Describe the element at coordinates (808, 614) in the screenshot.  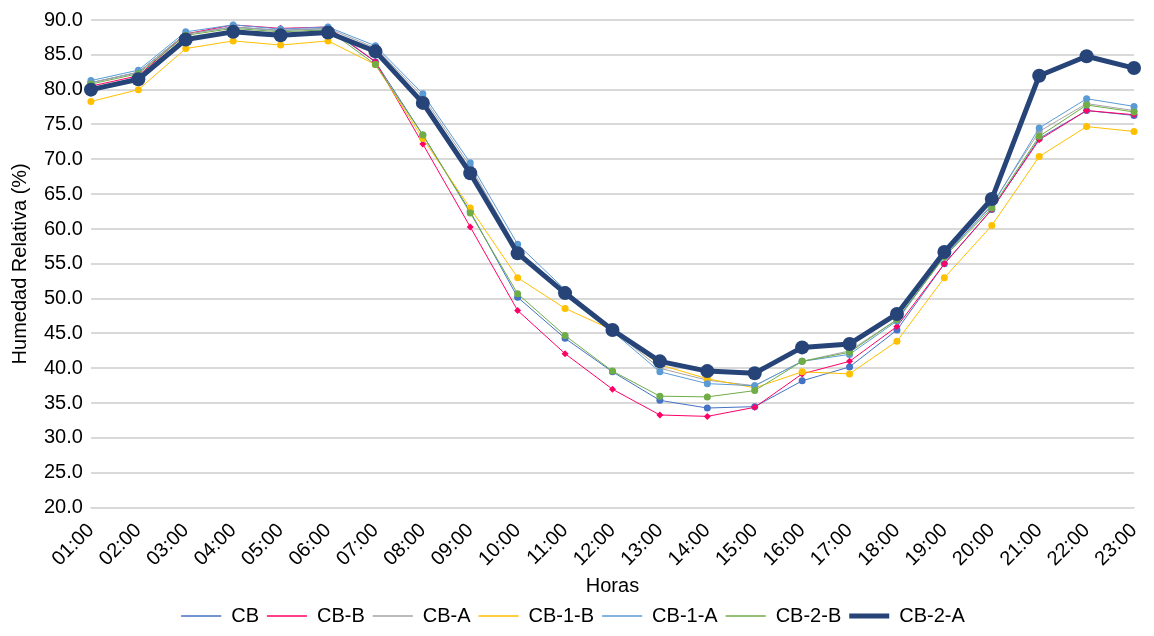
I see `legend-label: CB-2-B` at that location.